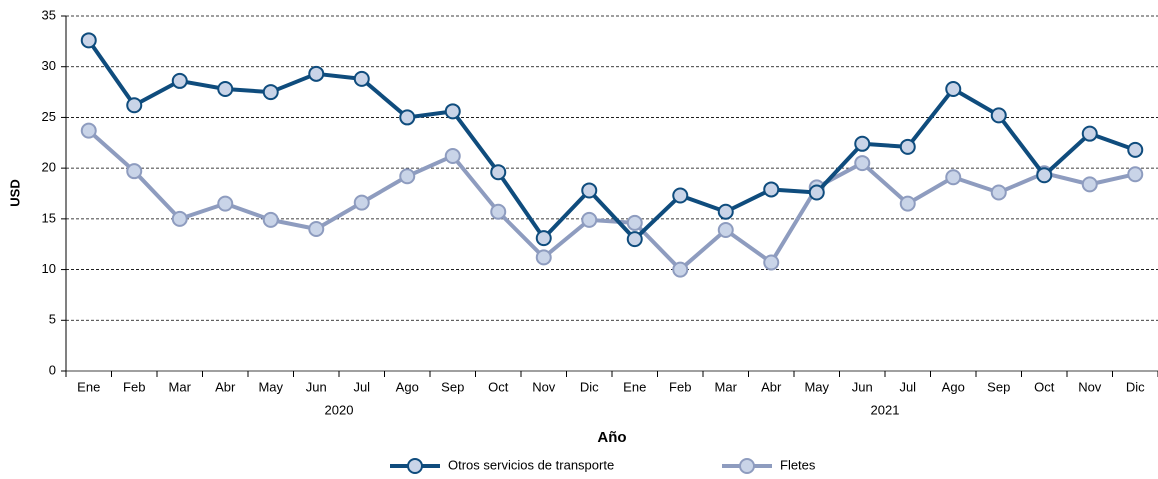  What do you see at coordinates (611, 437) in the screenshot?
I see `x-axis-title: Año` at bounding box center [611, 437].